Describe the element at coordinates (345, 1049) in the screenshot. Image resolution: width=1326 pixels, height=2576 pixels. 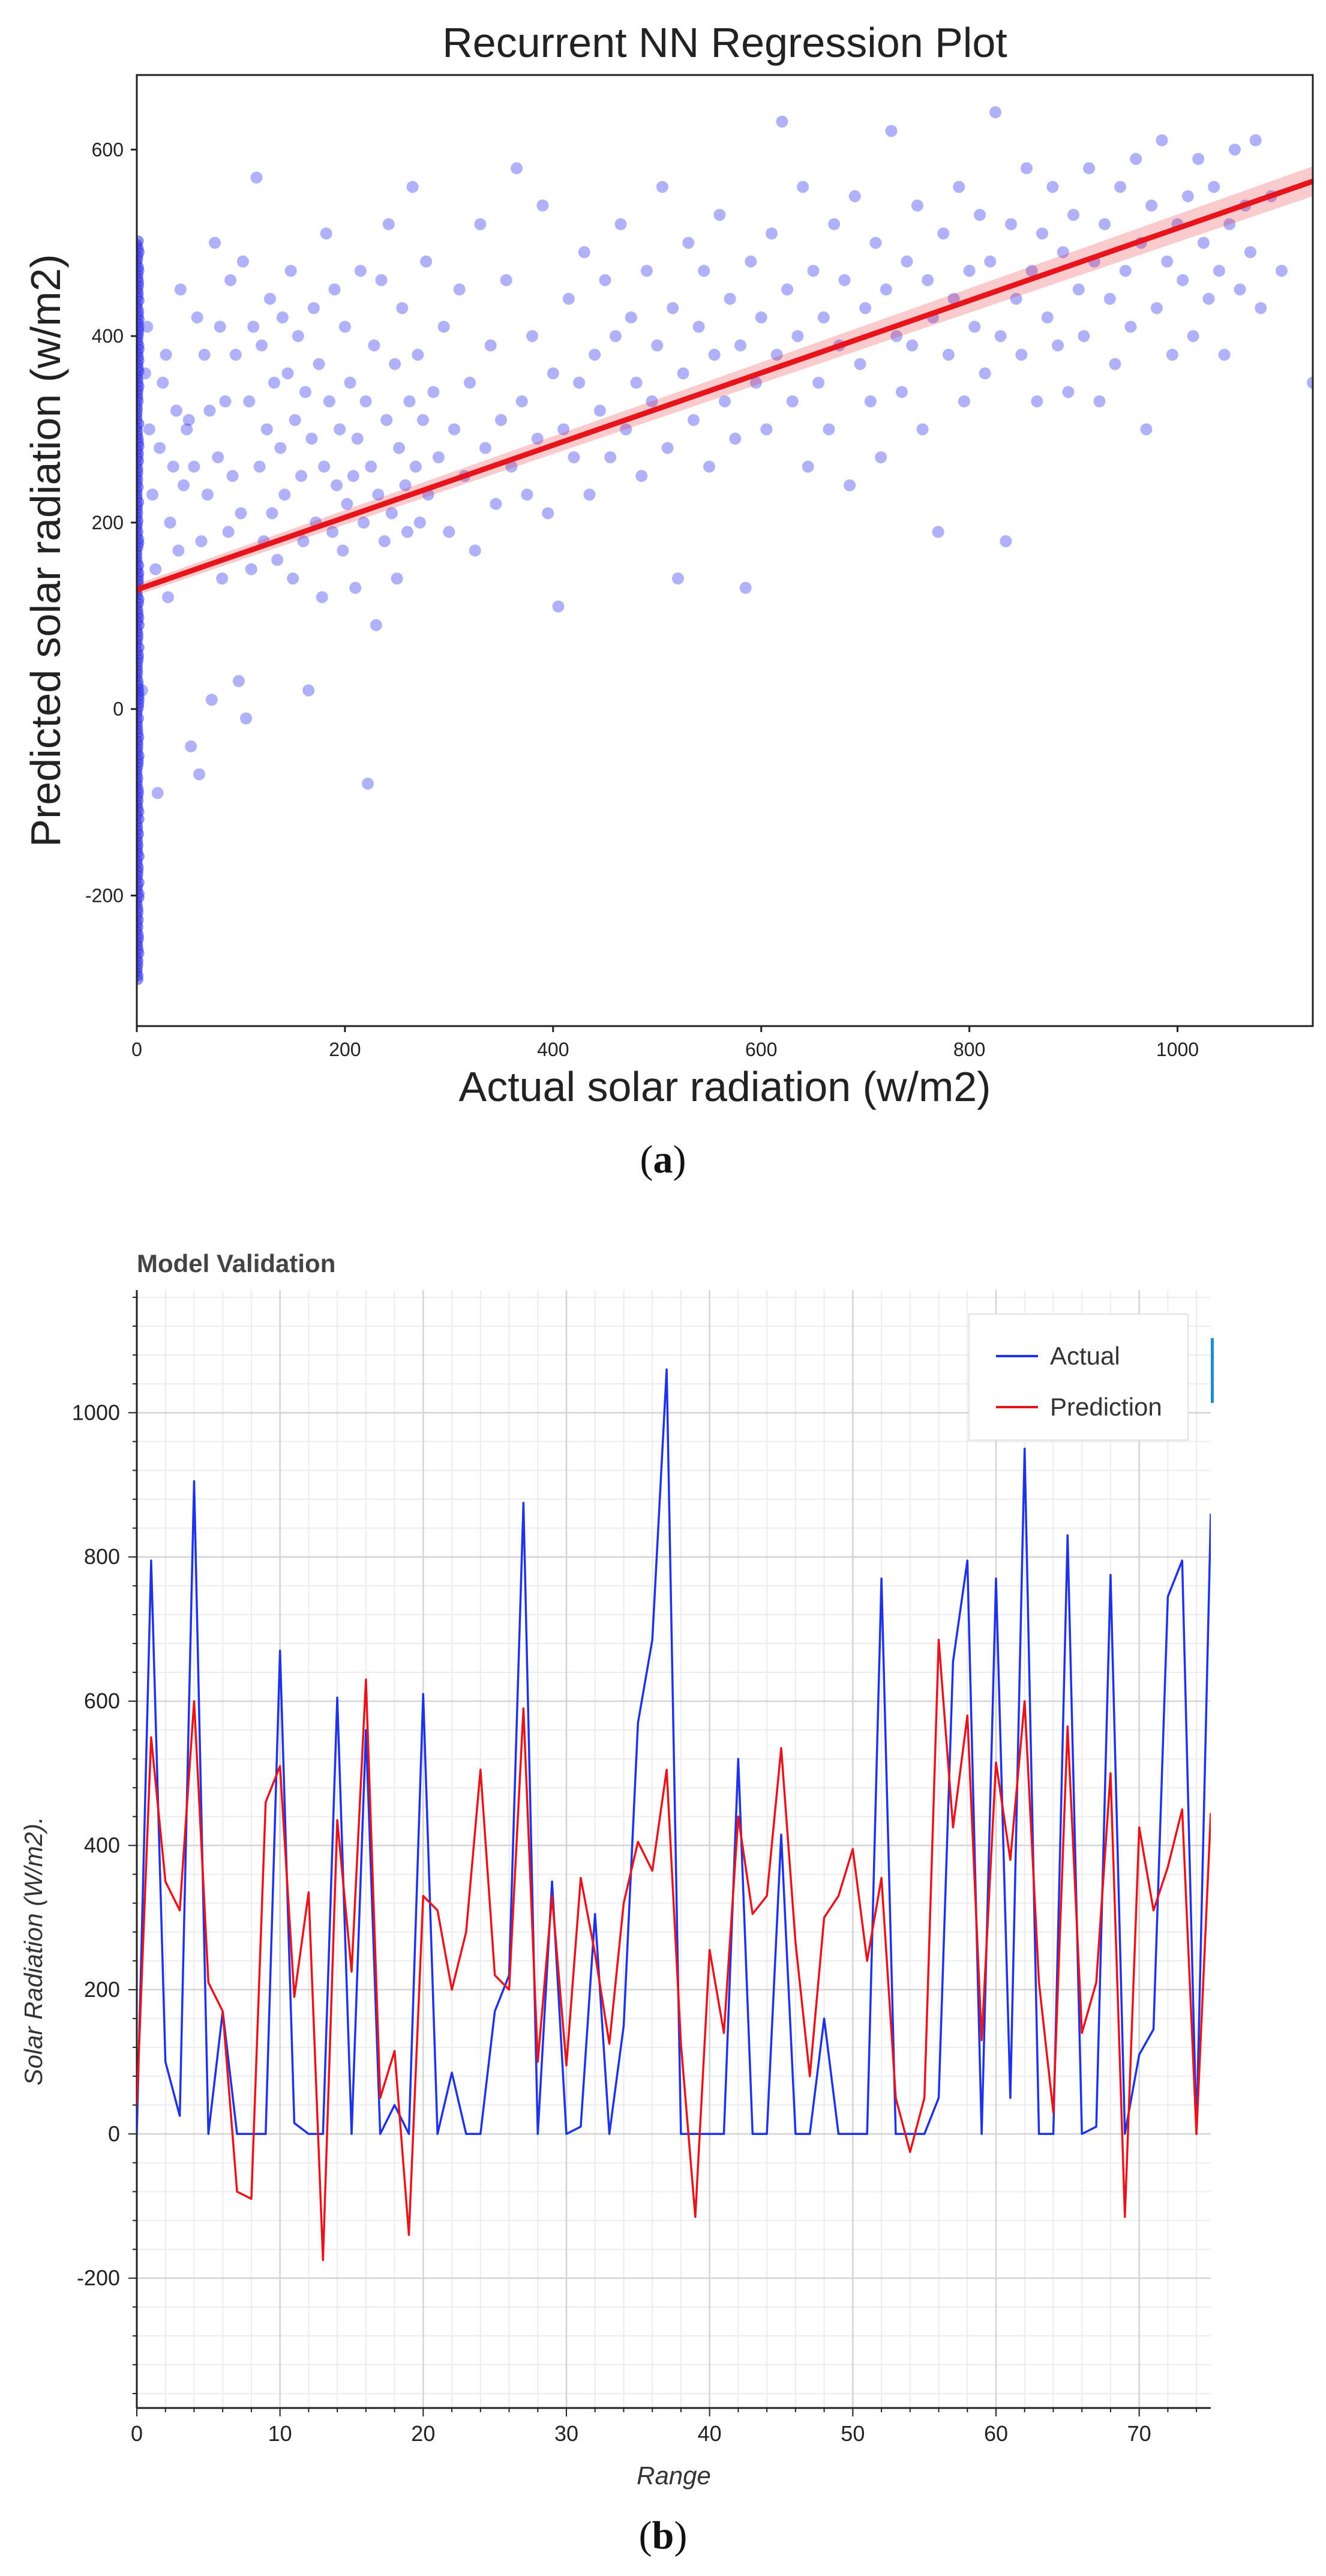
I see `x-tick-label: 200` at that location.